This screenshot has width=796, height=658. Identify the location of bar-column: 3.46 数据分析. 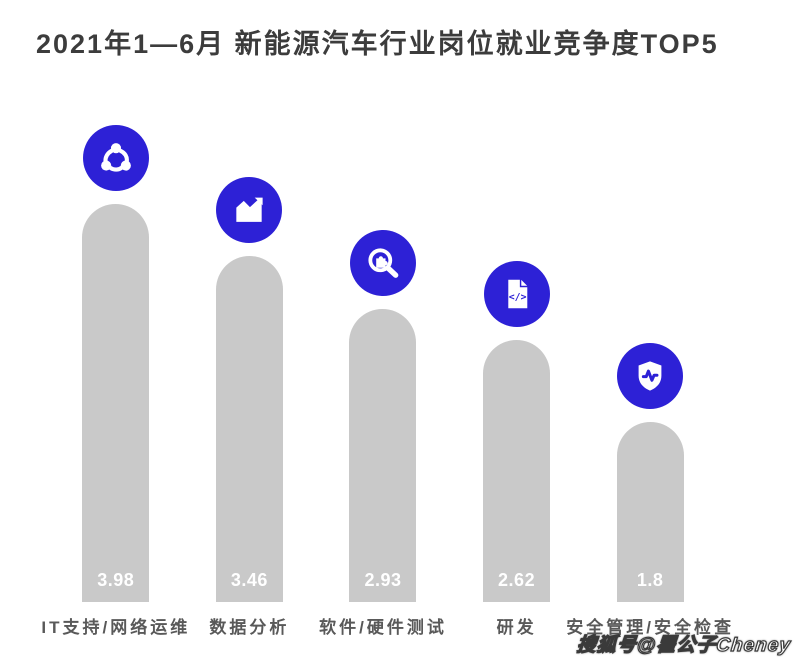
(250, 407).